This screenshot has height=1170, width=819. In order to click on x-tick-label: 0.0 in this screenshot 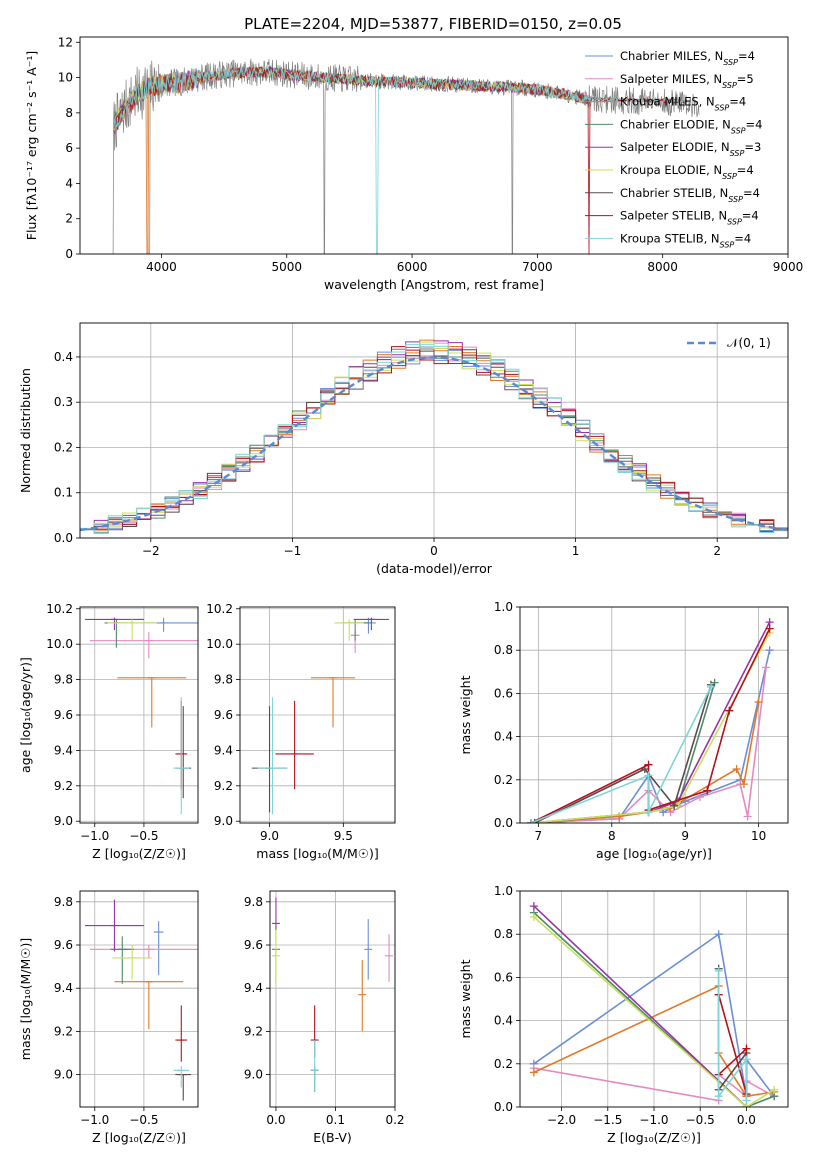, I will do `click(275, 1120)`.